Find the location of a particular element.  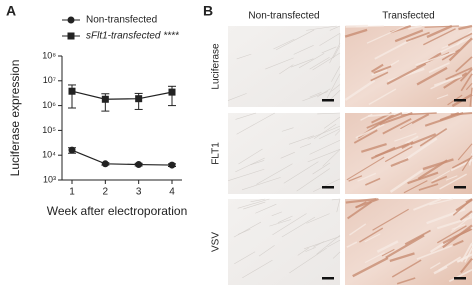

column-header: Non-transfected is located at coordinates (283, 16).